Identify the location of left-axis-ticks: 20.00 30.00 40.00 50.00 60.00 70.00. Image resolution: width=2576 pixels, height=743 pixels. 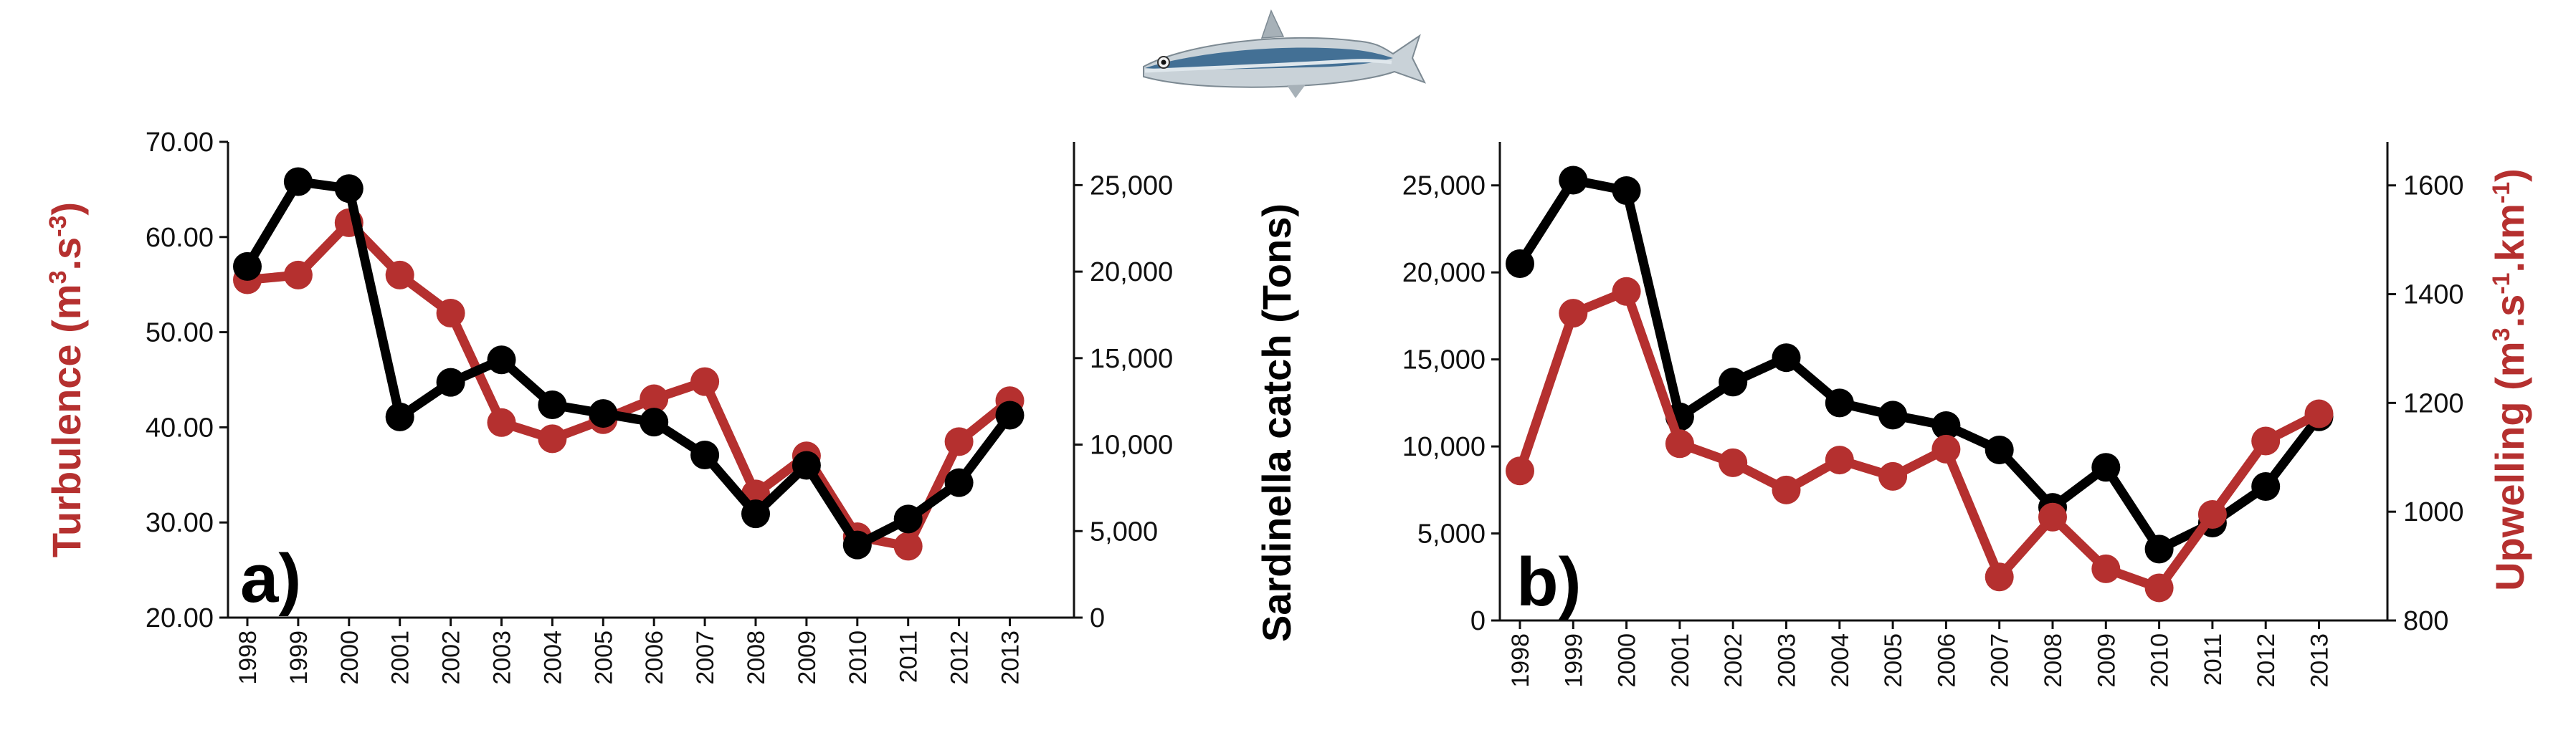
(187, 380).